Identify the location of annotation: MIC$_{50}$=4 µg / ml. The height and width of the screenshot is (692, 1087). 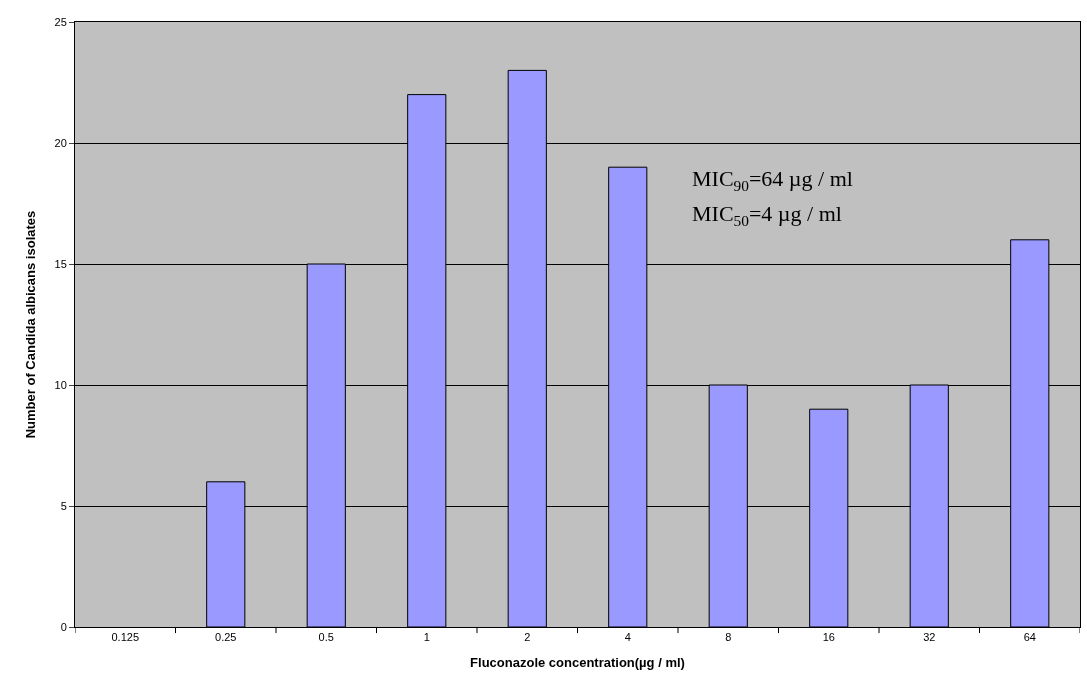
(767, 215).